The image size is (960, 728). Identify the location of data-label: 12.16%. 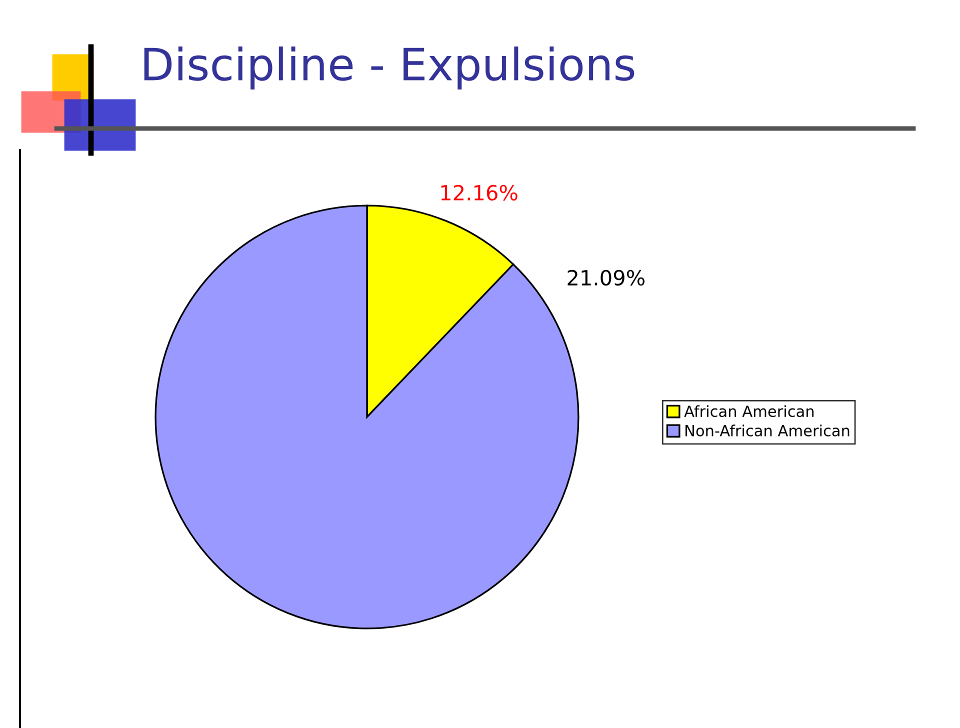
(479, 192).